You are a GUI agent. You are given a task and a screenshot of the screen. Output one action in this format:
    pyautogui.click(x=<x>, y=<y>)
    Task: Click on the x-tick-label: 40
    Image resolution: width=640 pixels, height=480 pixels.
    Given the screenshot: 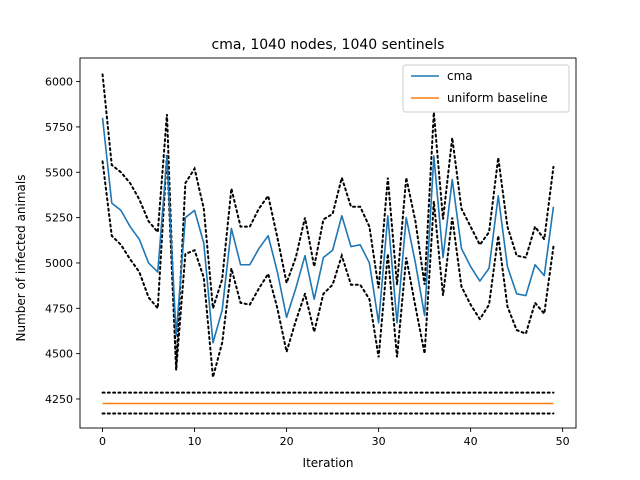 What is the action you would take?
    pyautogui.click(x=471, y=441)
    